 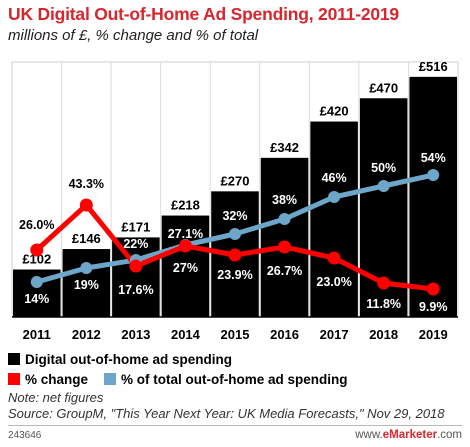 I want to click on footer-site: www., so click(x=369, y=435).